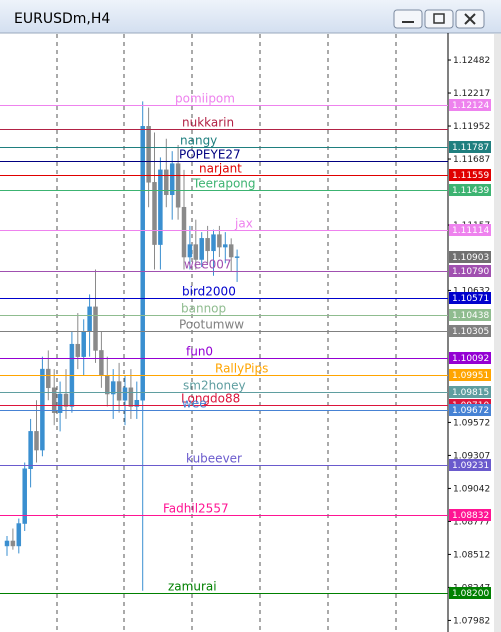 The image size is (501, 632). I want to click on price-label: 1.10571, so click(470, 299).